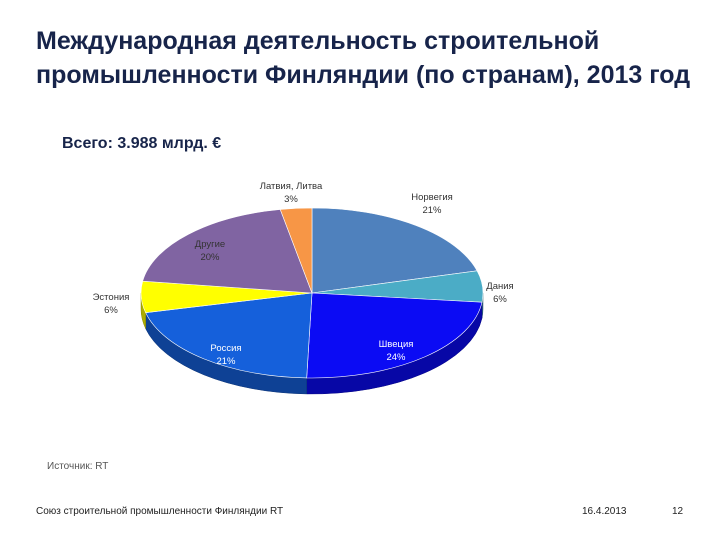  Describe the element at coordinates (432, 210) in the screenshot. I see `slice-value-label-0: 21%` at that location.